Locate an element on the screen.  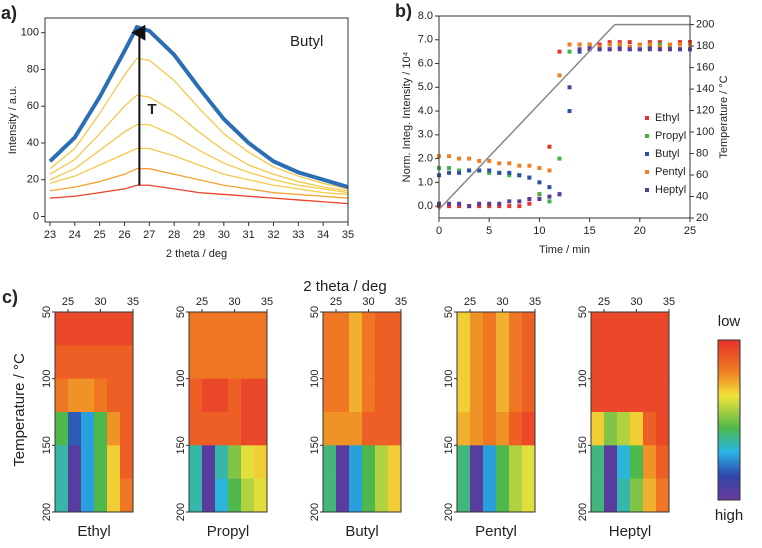
y-tick-label: 100 is located at coordinates (449, 378).